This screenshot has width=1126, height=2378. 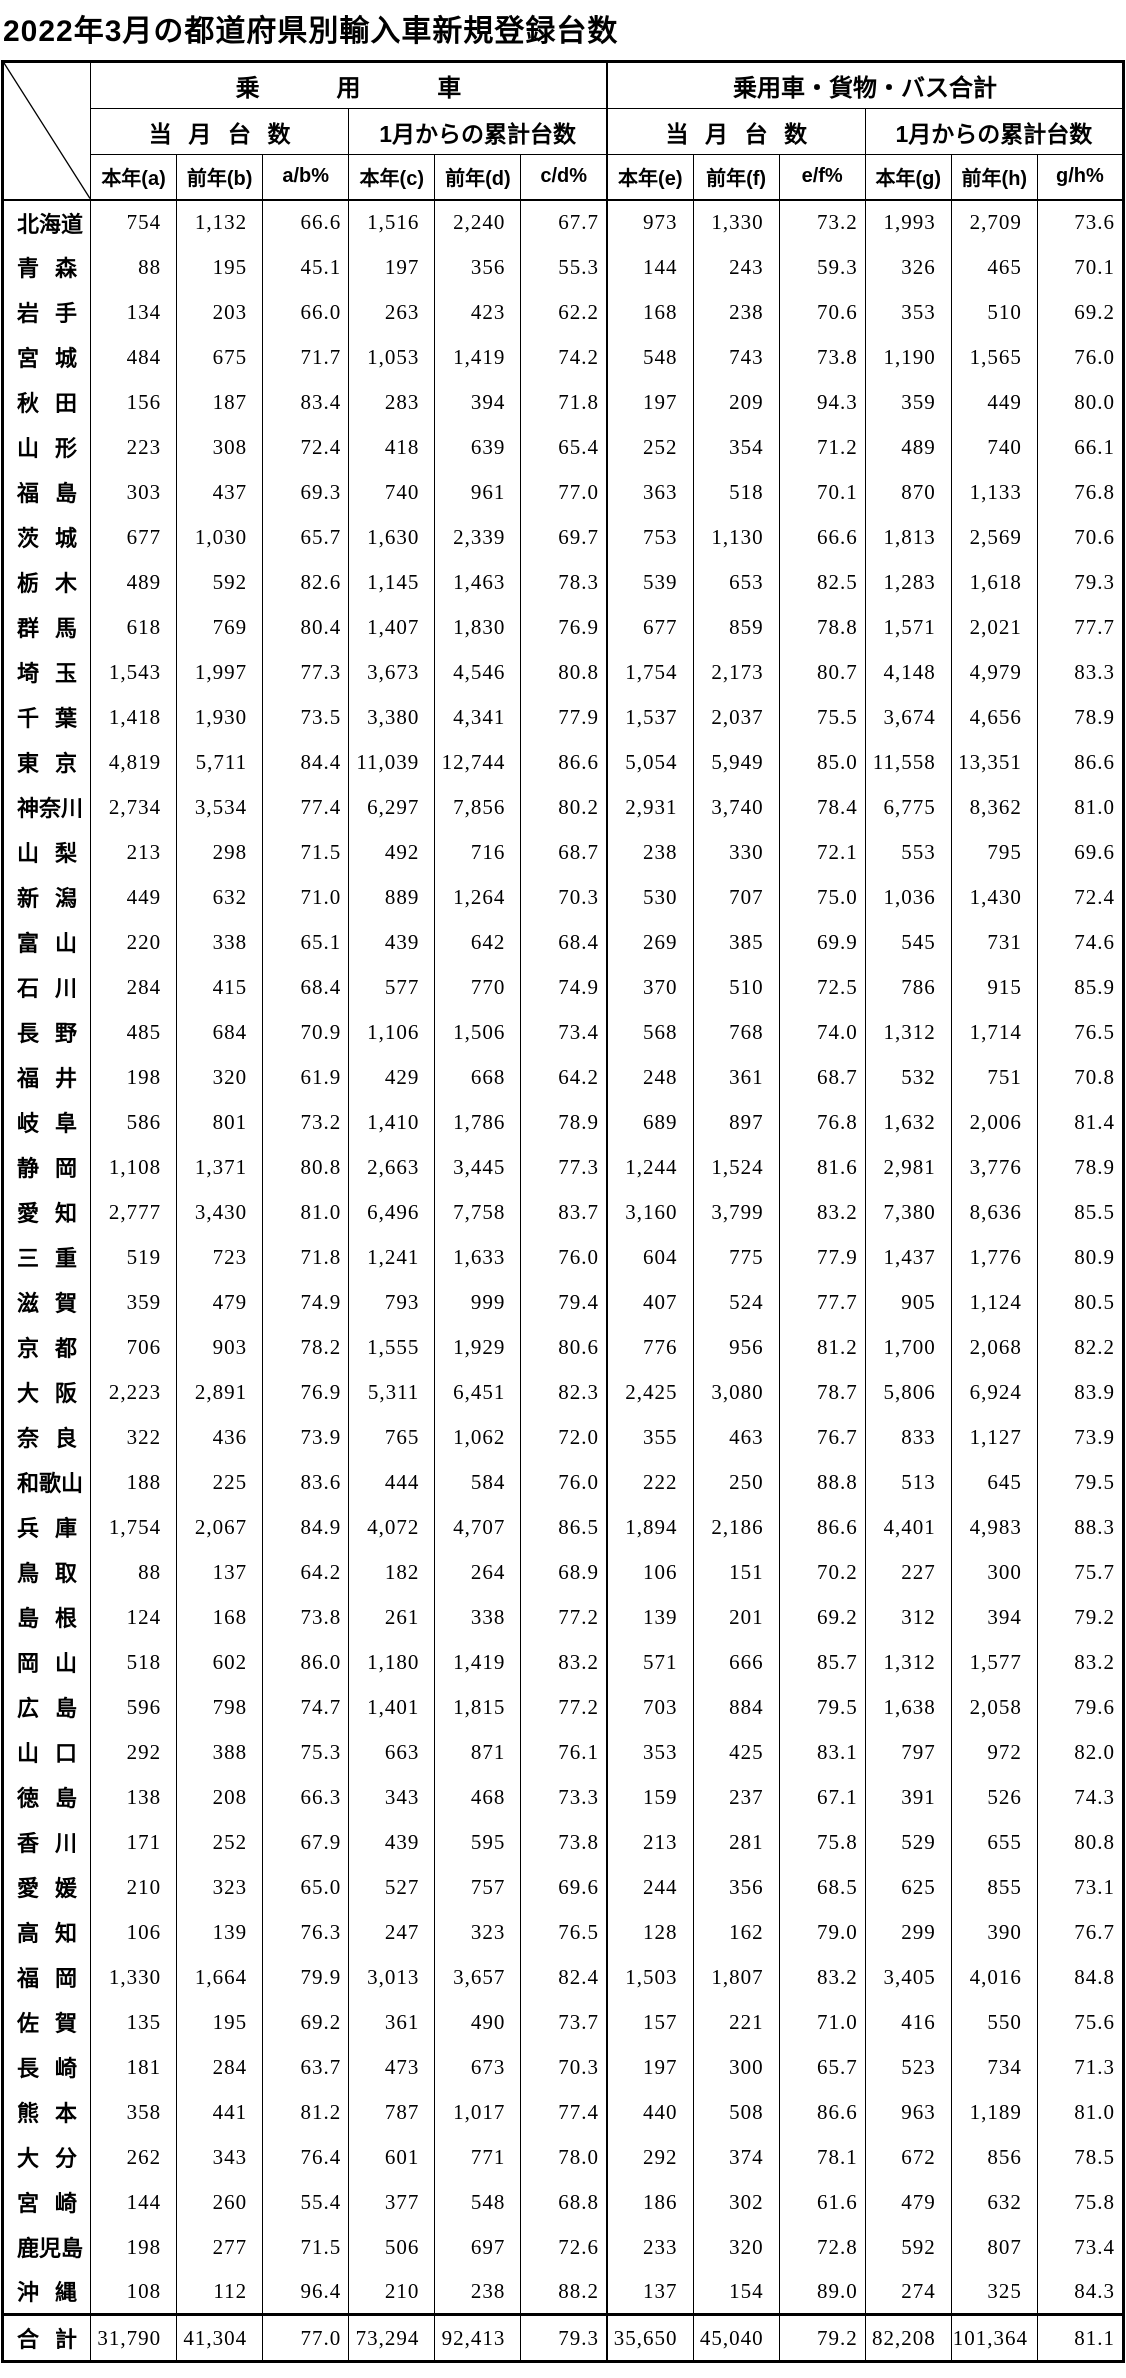 I want to click on value-cell: 79.2, so click(x=1080, y=1617).